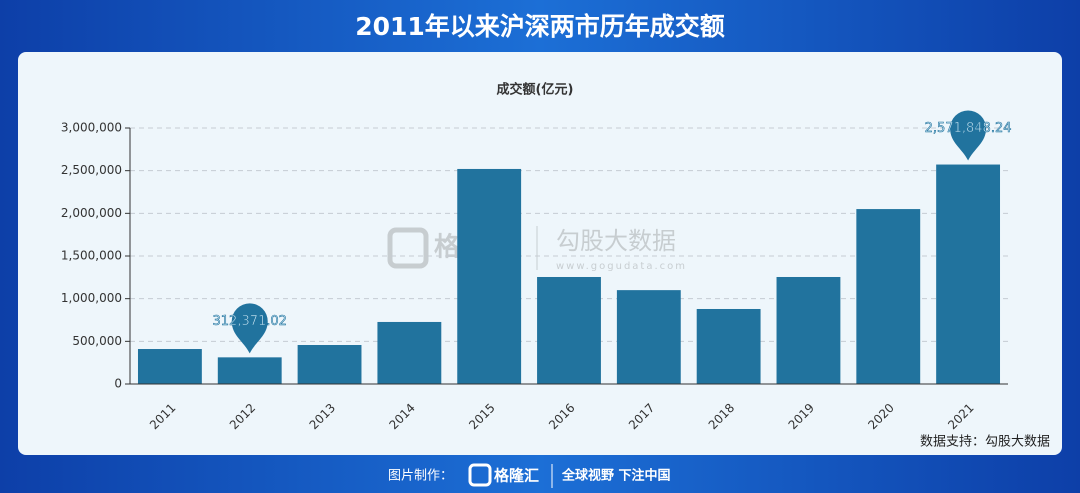 Image resolution: width=1080 pixels, height=493 pixels. Describe the element at coordinates (91, 128) in the screenshot. I see `y-tick-label: 3,000,000` at that location.